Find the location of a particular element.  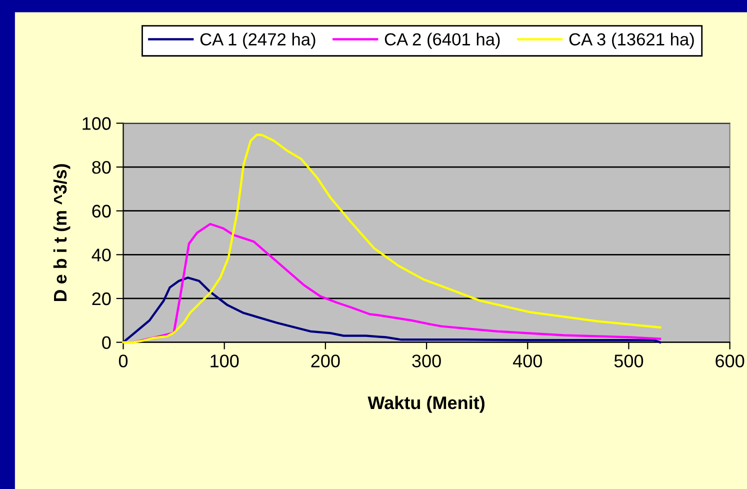

legend-label: CA 1 (2472 ha) is located at coordinates (258, 40).